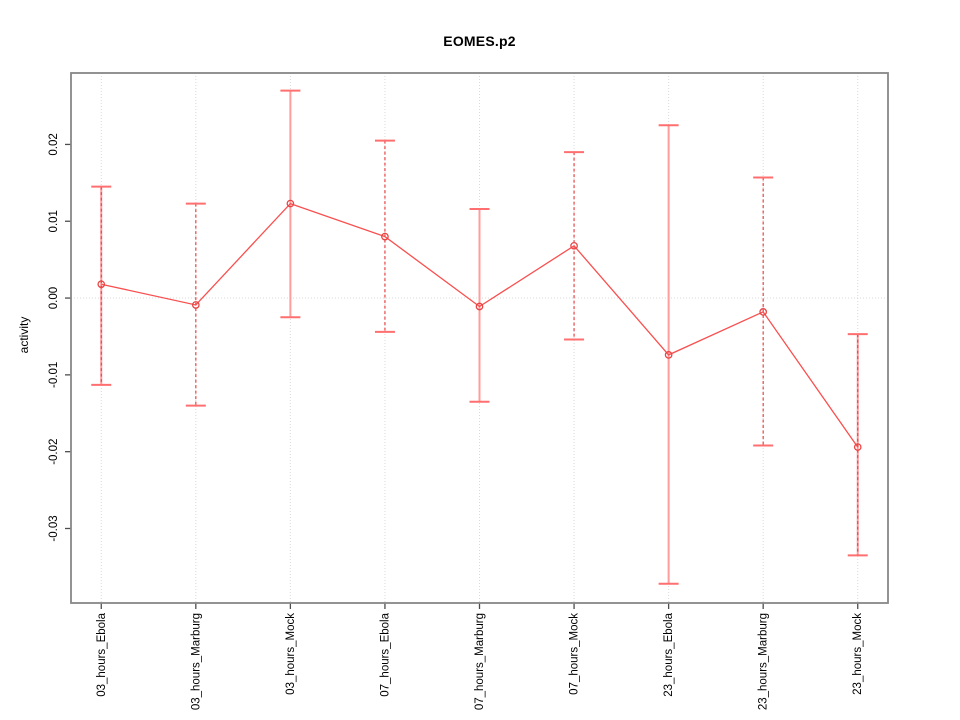  What do you see at coordinates (575, 654) in the screenshot?
I see `x-tick-label: 07_hours_Mock` at bounding box center [575, 654].